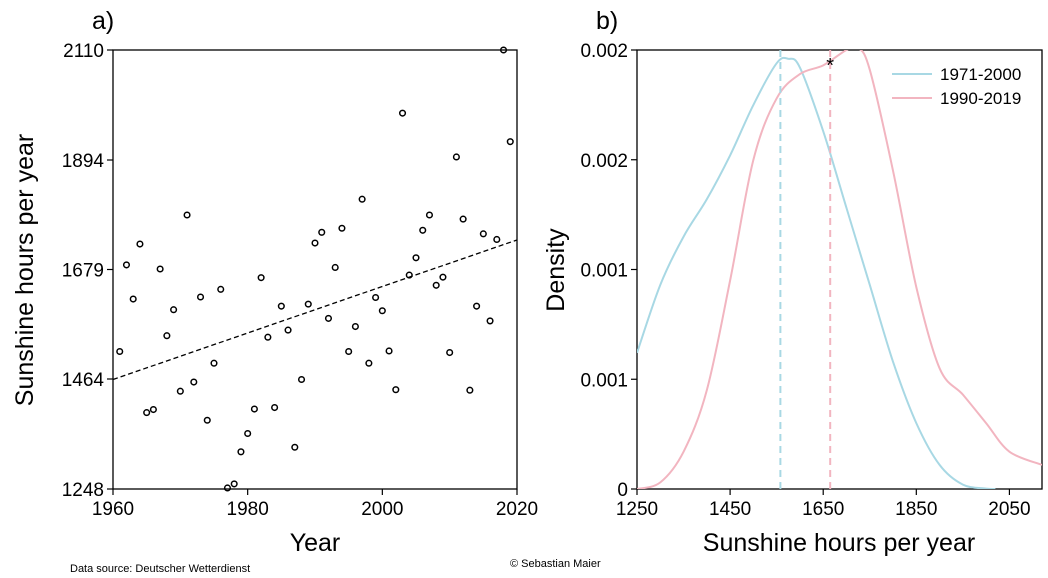 Image resolution: width=1048 pixels, height=578 pixels. What do you see at coordinates (25, 270) in the screenshot?
I see `panel-a-y-axis-title: Sunshine hours per year` at bounding box center [25, 270].